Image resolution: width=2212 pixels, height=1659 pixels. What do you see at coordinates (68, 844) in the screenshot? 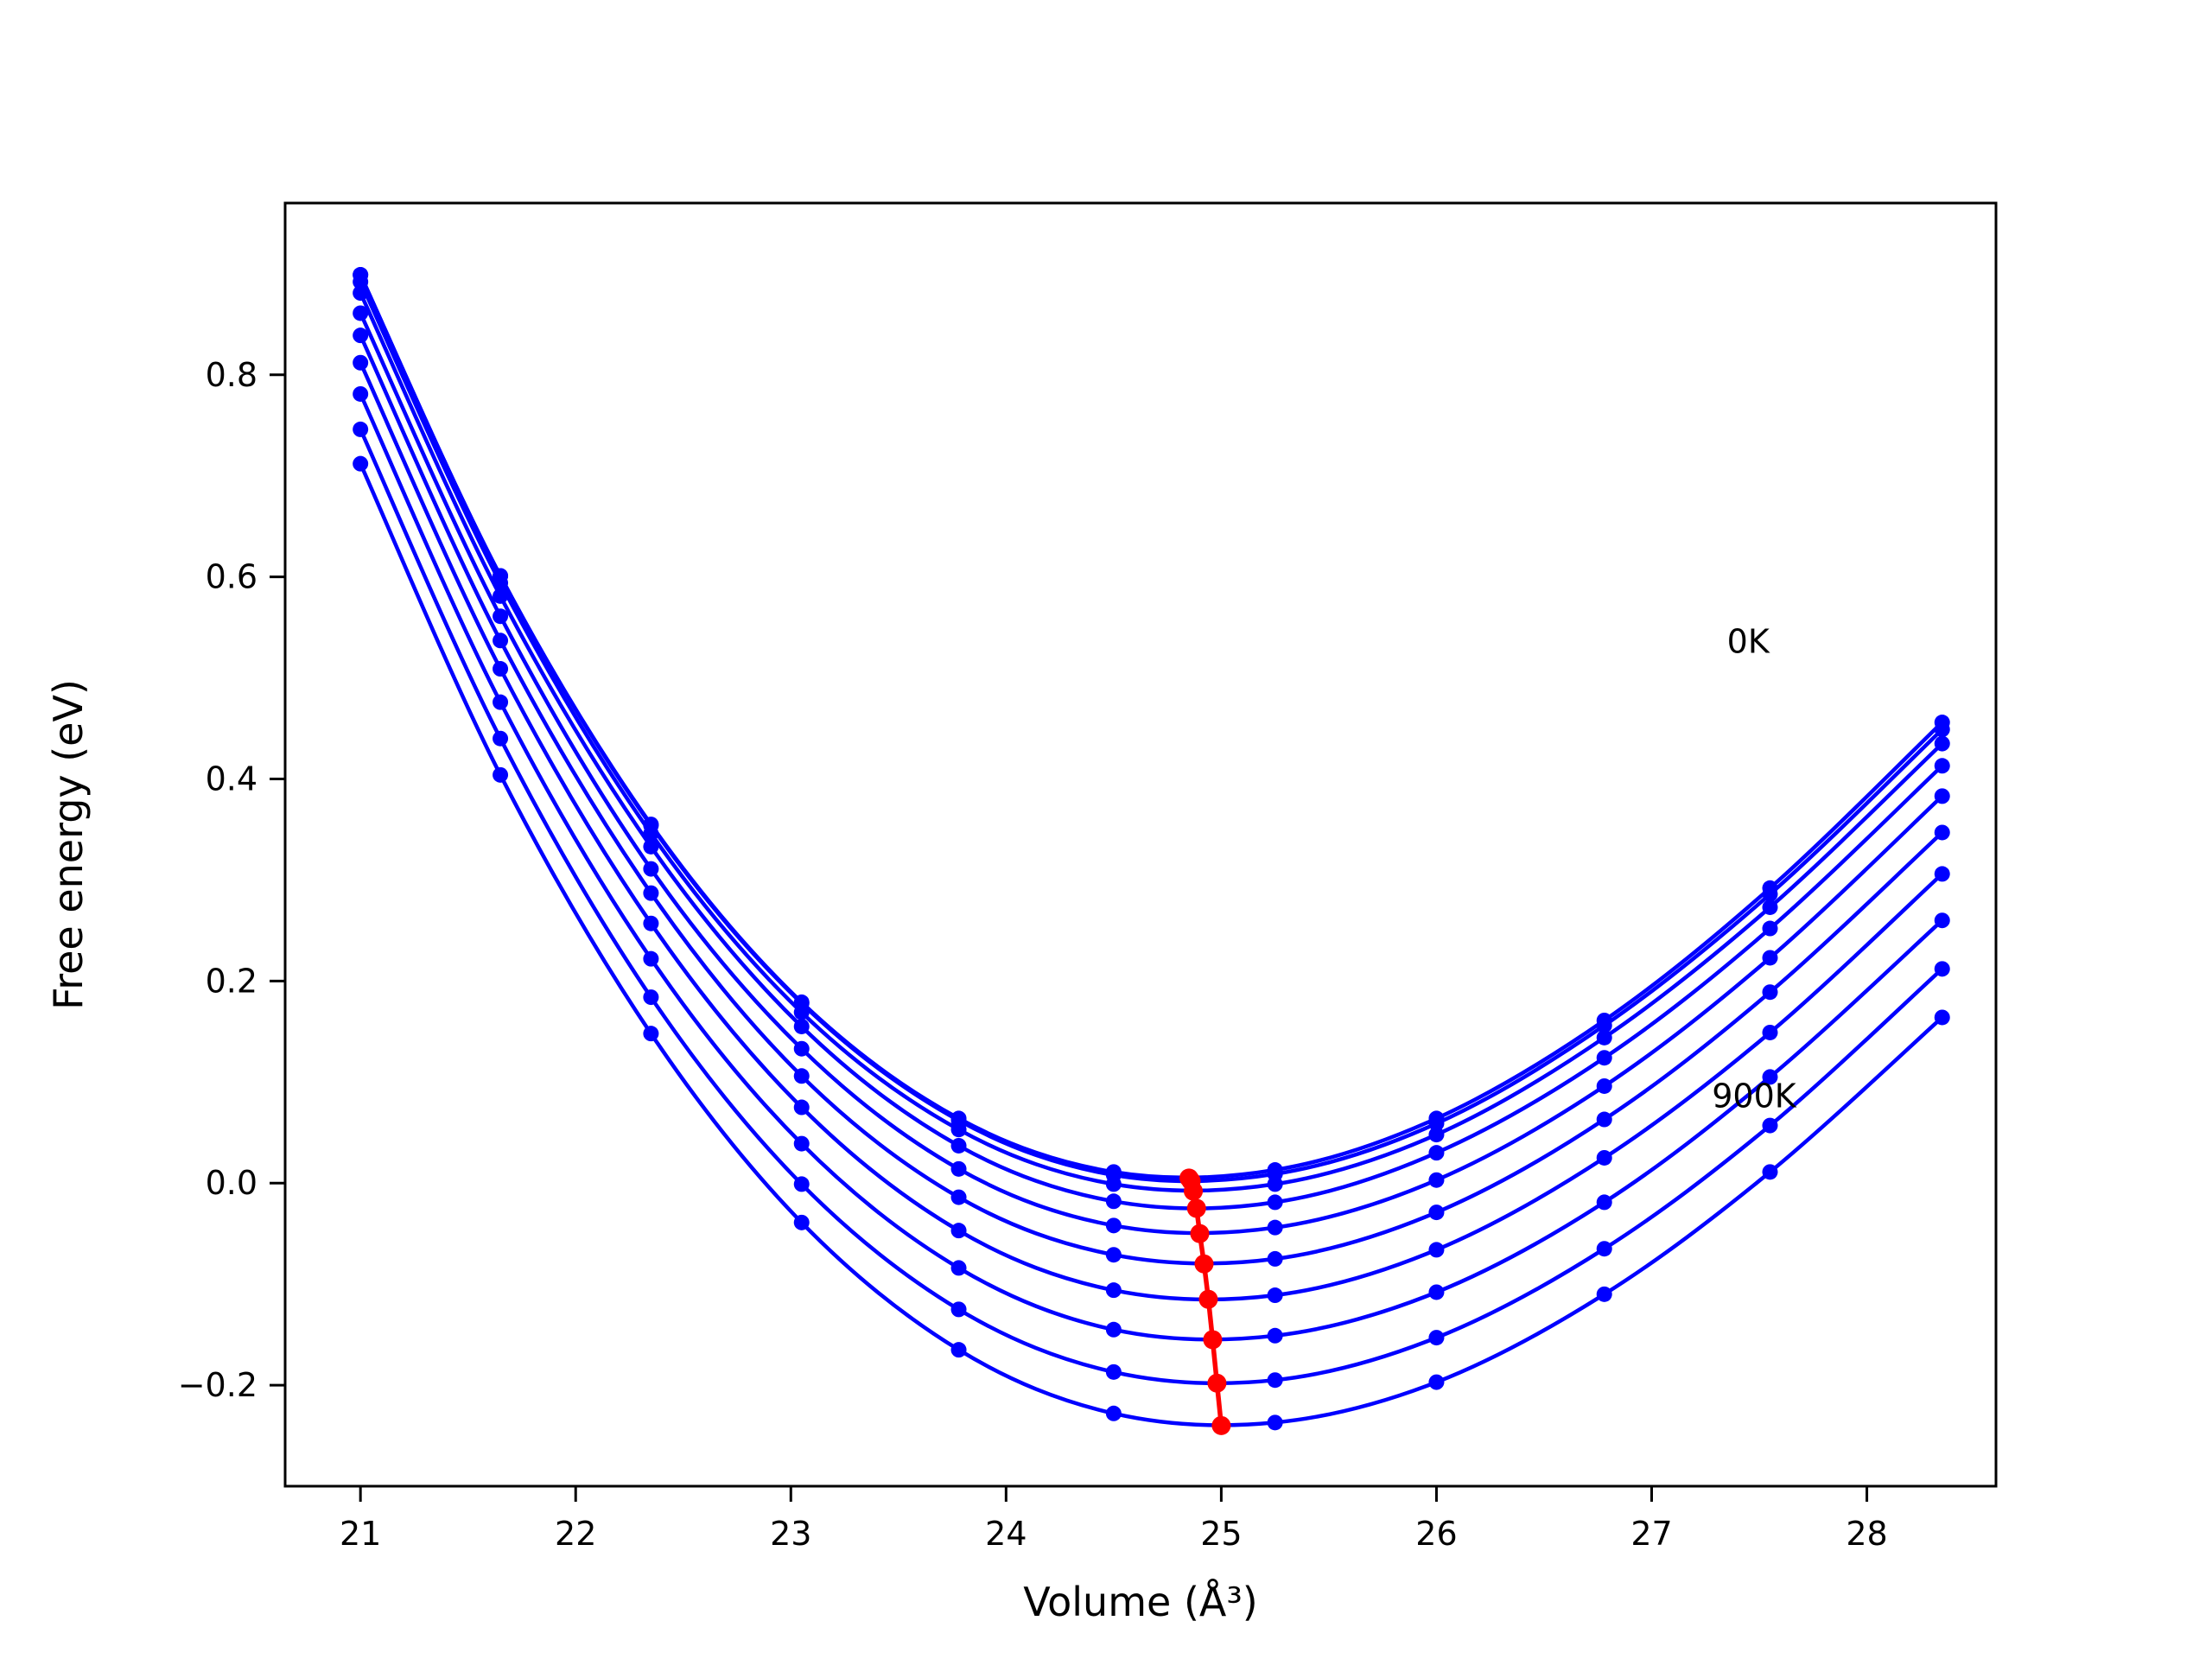
I see `y-axis-label: Free energy (eV)` at bounding box center [68, 844].